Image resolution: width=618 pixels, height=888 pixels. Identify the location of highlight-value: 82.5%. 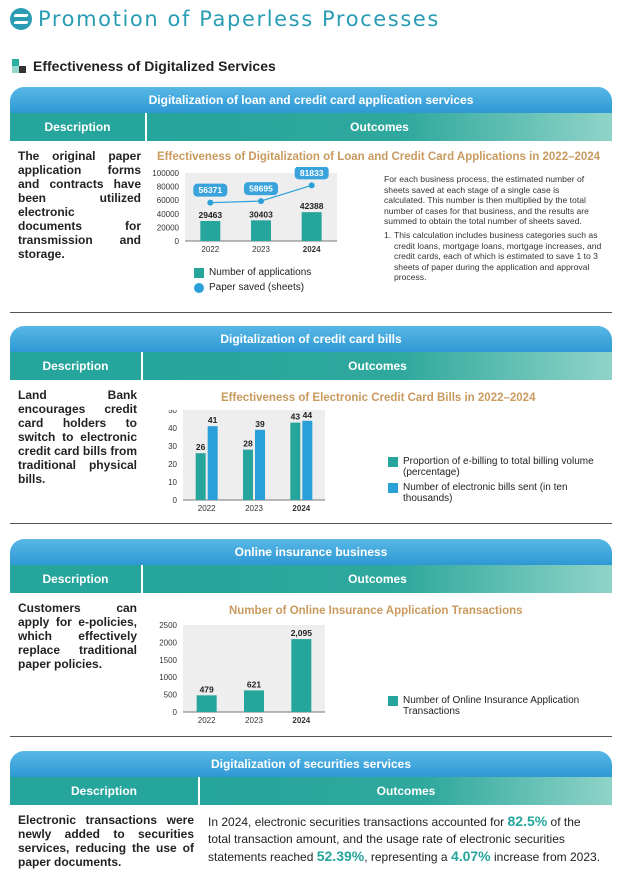
(527, 821).